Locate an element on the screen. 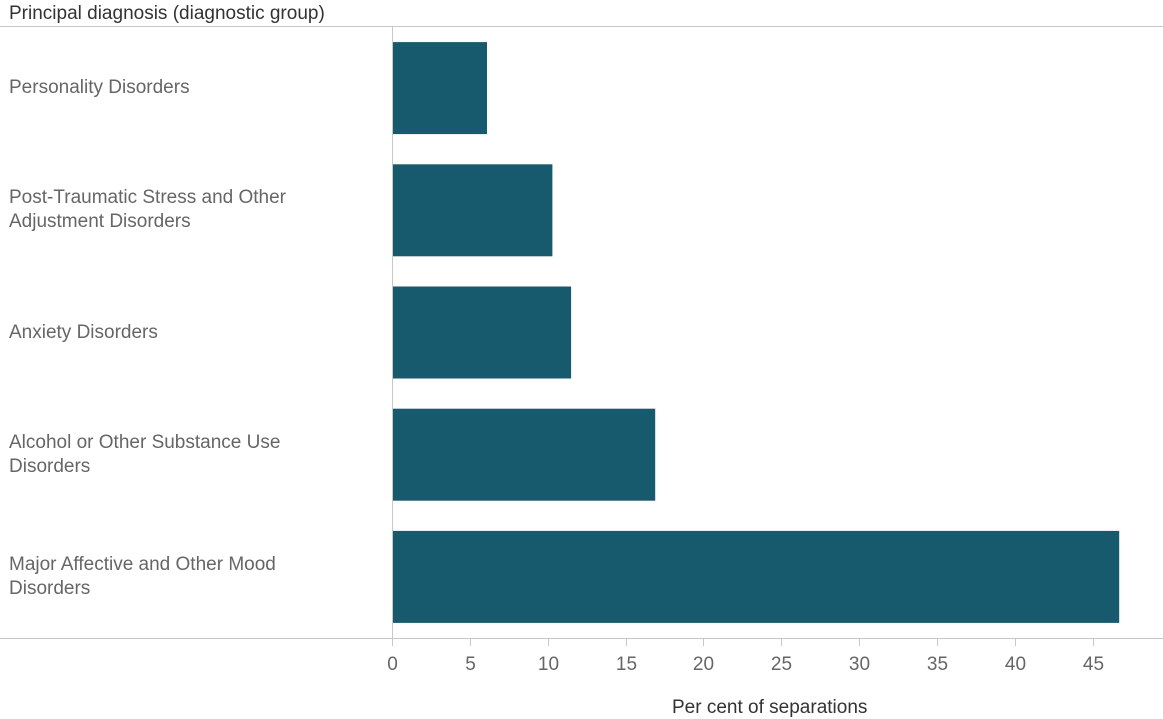 The width and height of the screenshot is (1163, 719). category-label-line: Anxiety Disorders is located at coordinates (83, 332).